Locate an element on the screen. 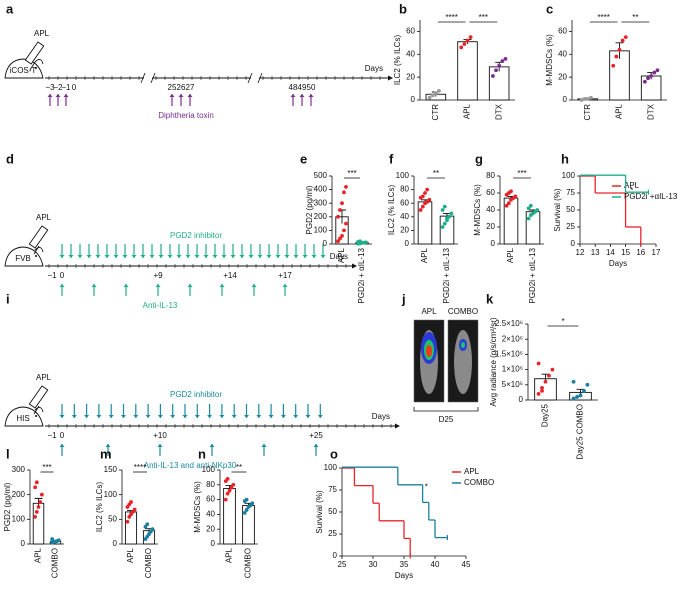 The image size is (685, 604). x-tick-label: Day25 COMBO is located at coordinates (580, 432).